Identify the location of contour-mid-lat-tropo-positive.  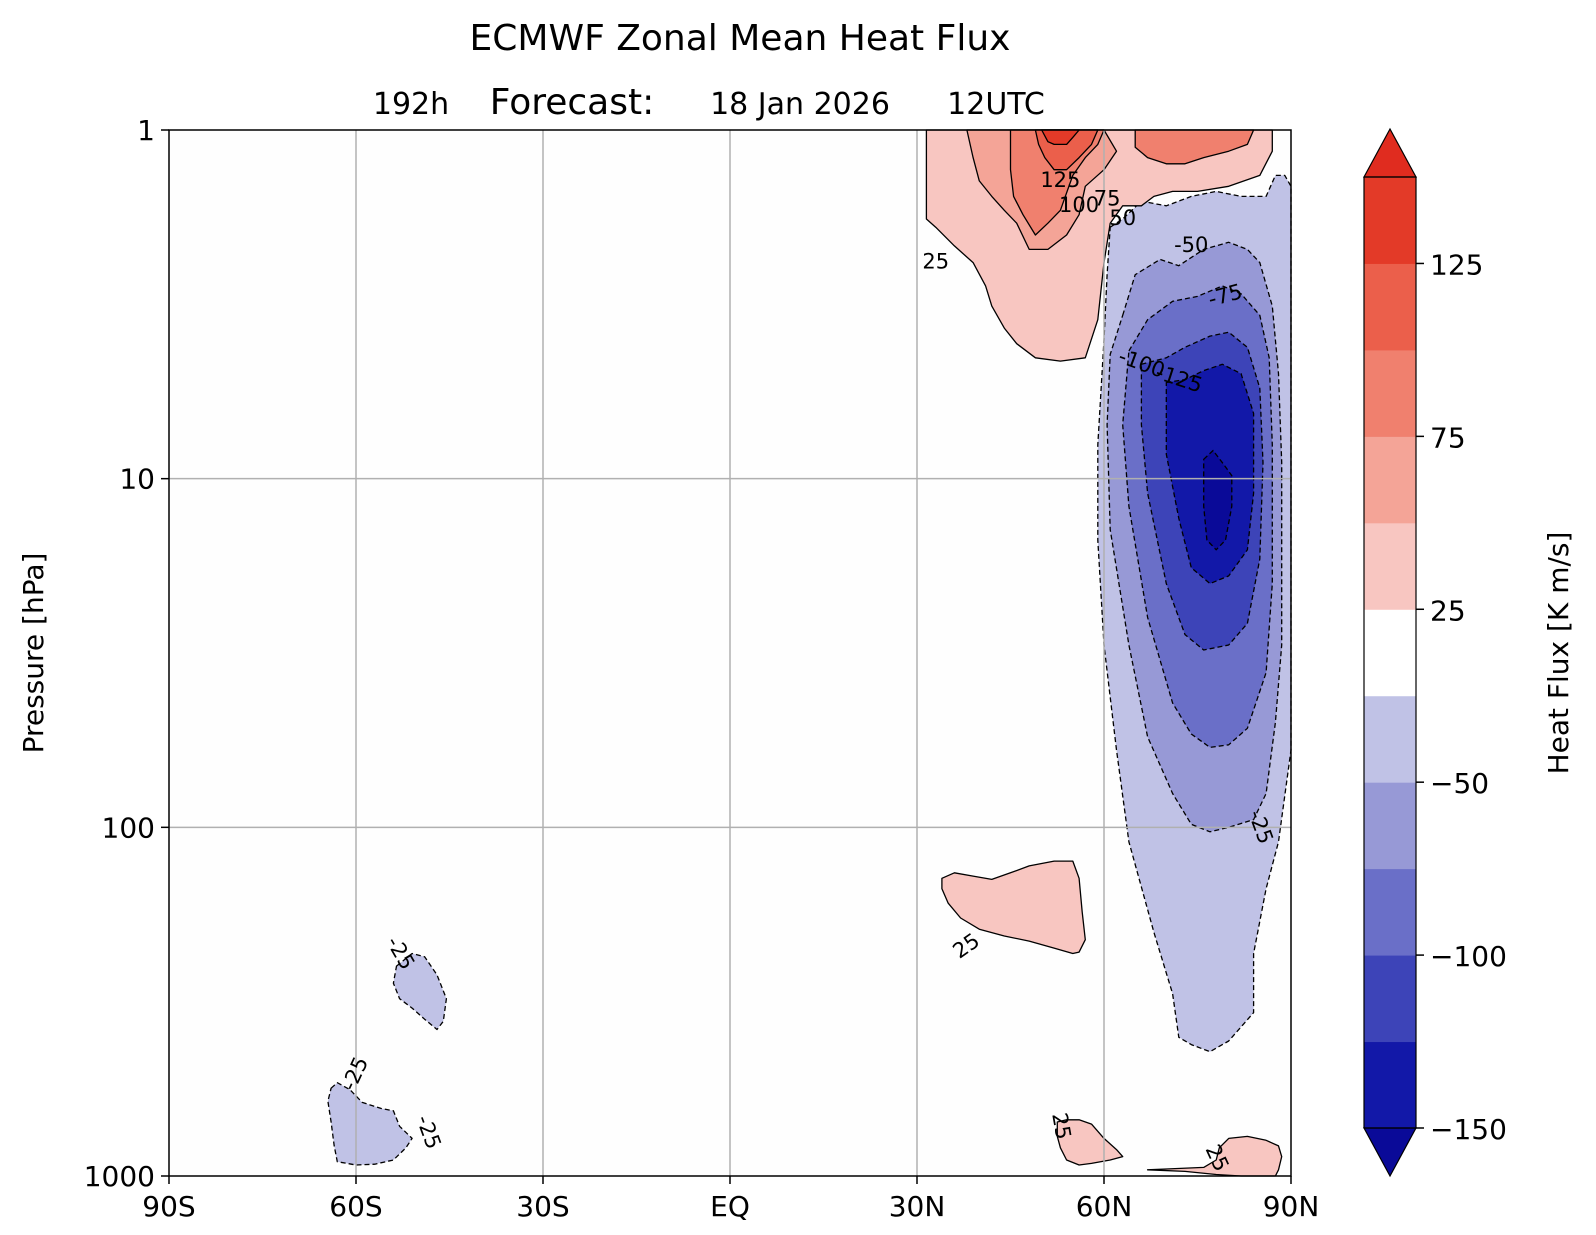
(1013, 907).